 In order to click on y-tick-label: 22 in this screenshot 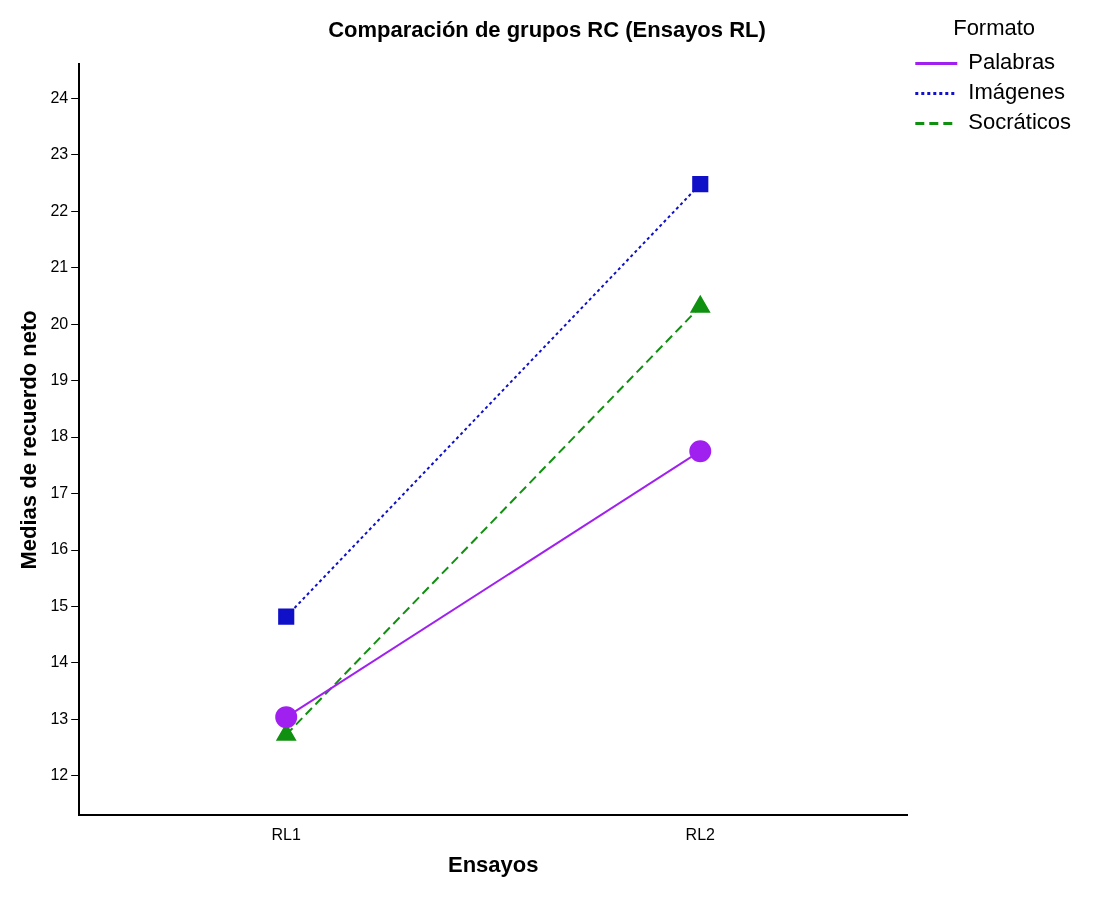, I will do `click(59, 210)`.